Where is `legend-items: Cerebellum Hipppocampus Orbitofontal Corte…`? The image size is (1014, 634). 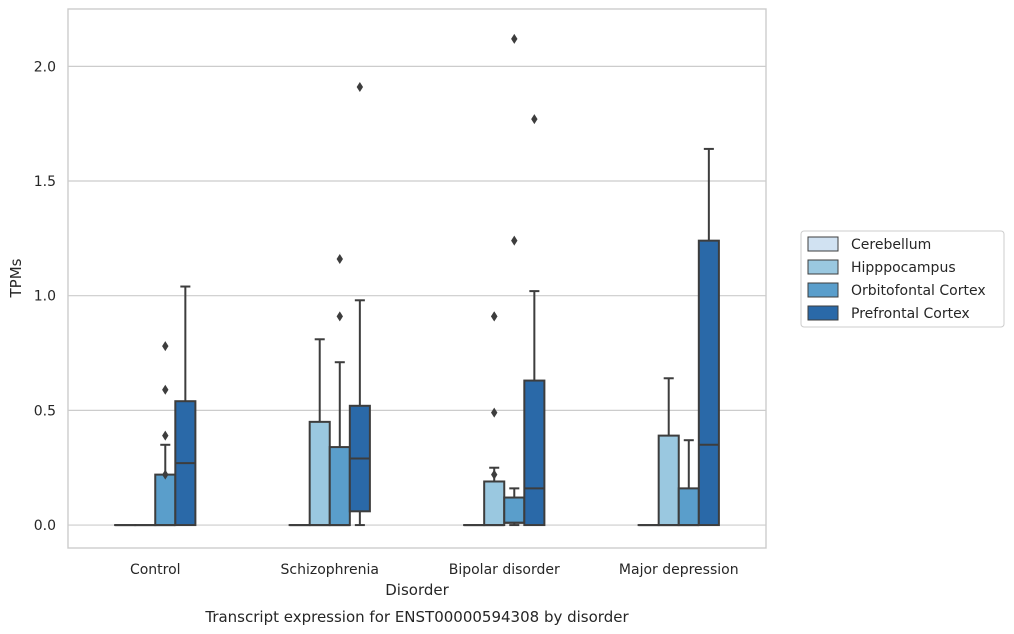
legend-items: Cerebellum Hipppocampus Orbitofontal Corte… is located at coordinates (896, 279).